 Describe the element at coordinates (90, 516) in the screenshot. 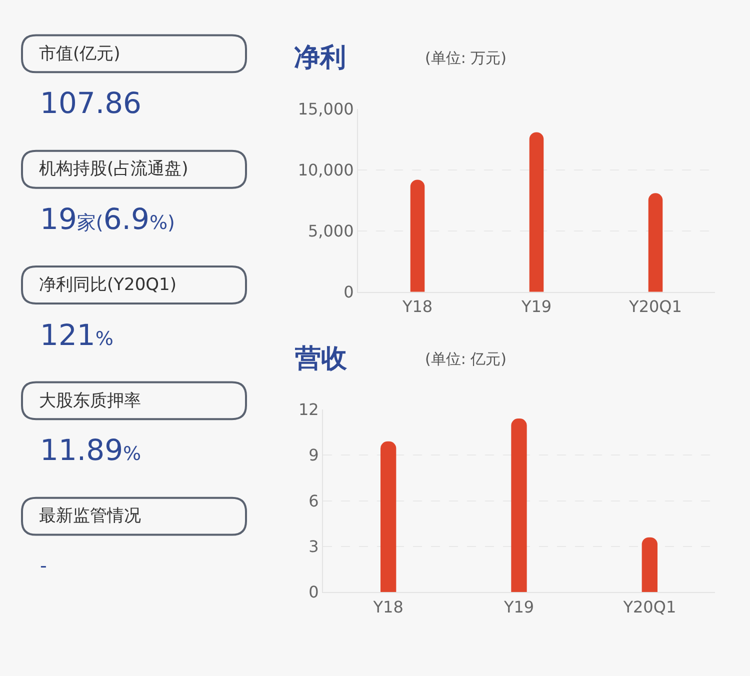

I see `text: 最新监管情况` at that location.